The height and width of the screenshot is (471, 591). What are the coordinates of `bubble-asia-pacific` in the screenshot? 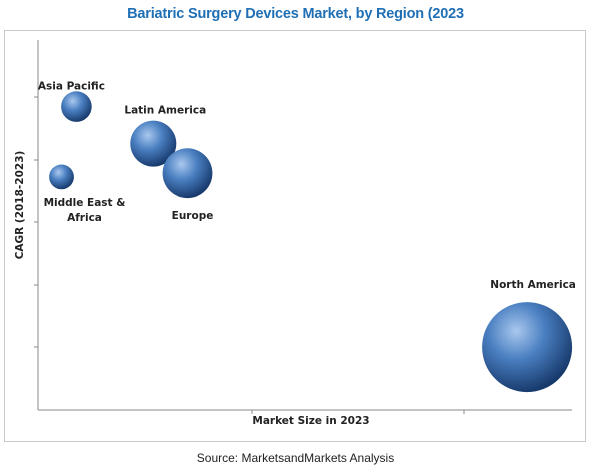 It's located at (76, 106).